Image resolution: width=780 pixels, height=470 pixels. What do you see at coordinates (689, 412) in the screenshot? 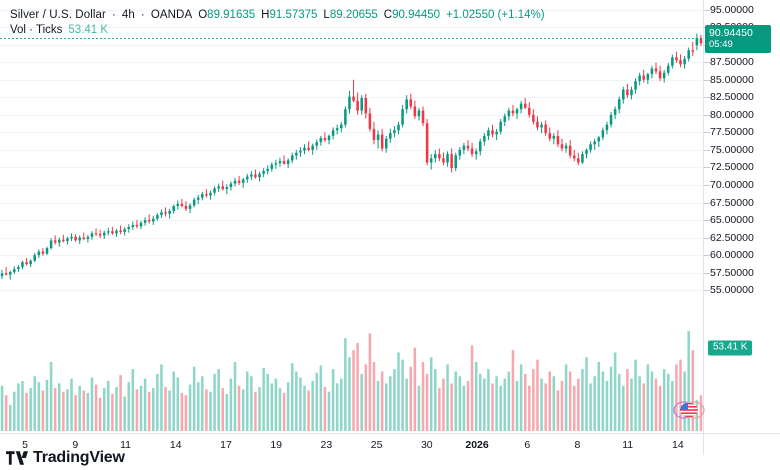
I see `us-economic-event-icon` at bounding box center [689, 412].